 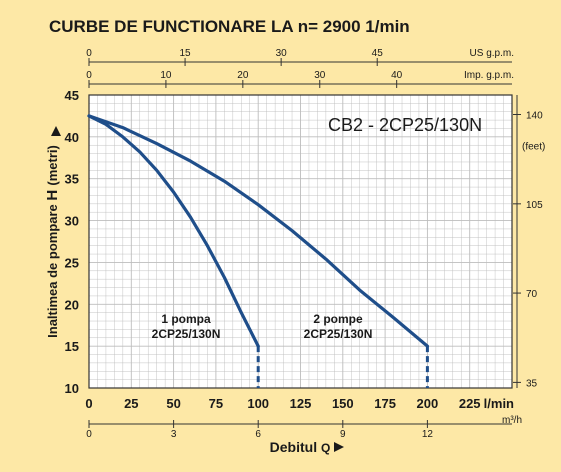 What do you see at coordinates (492, 53) in the screenshot?
I see `top-axis-unit-label: US g.p.m.` at bounding box center [492, 53].